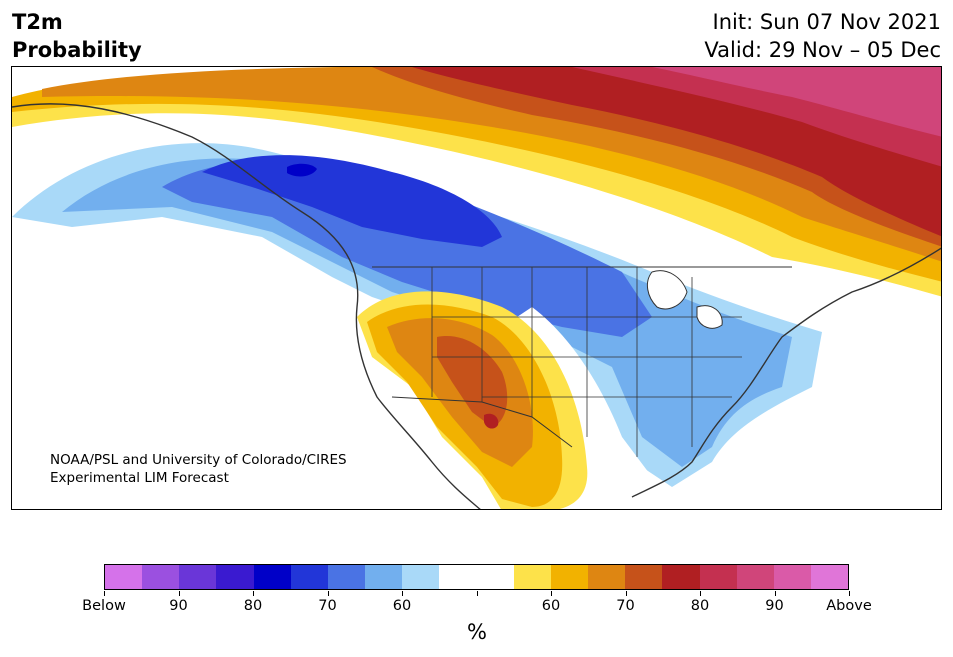 The height and width of the screenshot is (657, 953). What do you see at coordinates (104, 606) in the screenshot?
I see `colorbar-tick-label: Below` at bounding box center [104, 606].